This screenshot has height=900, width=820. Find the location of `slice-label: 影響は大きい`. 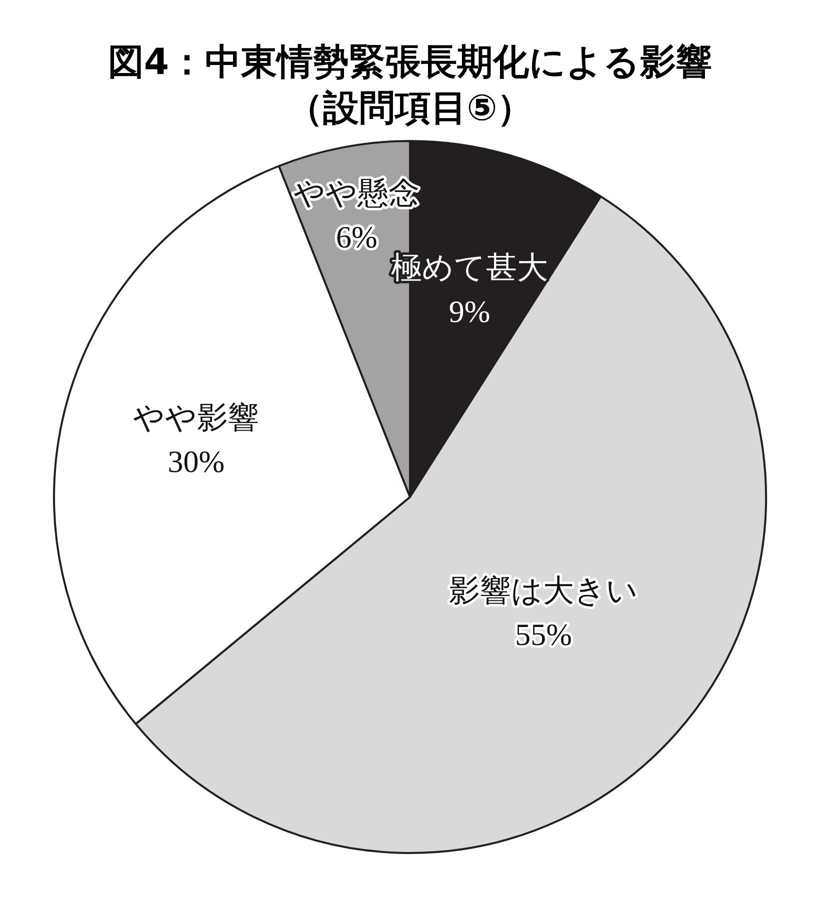

slice-label: 影響は大きい is located at coordinates (543, 590).